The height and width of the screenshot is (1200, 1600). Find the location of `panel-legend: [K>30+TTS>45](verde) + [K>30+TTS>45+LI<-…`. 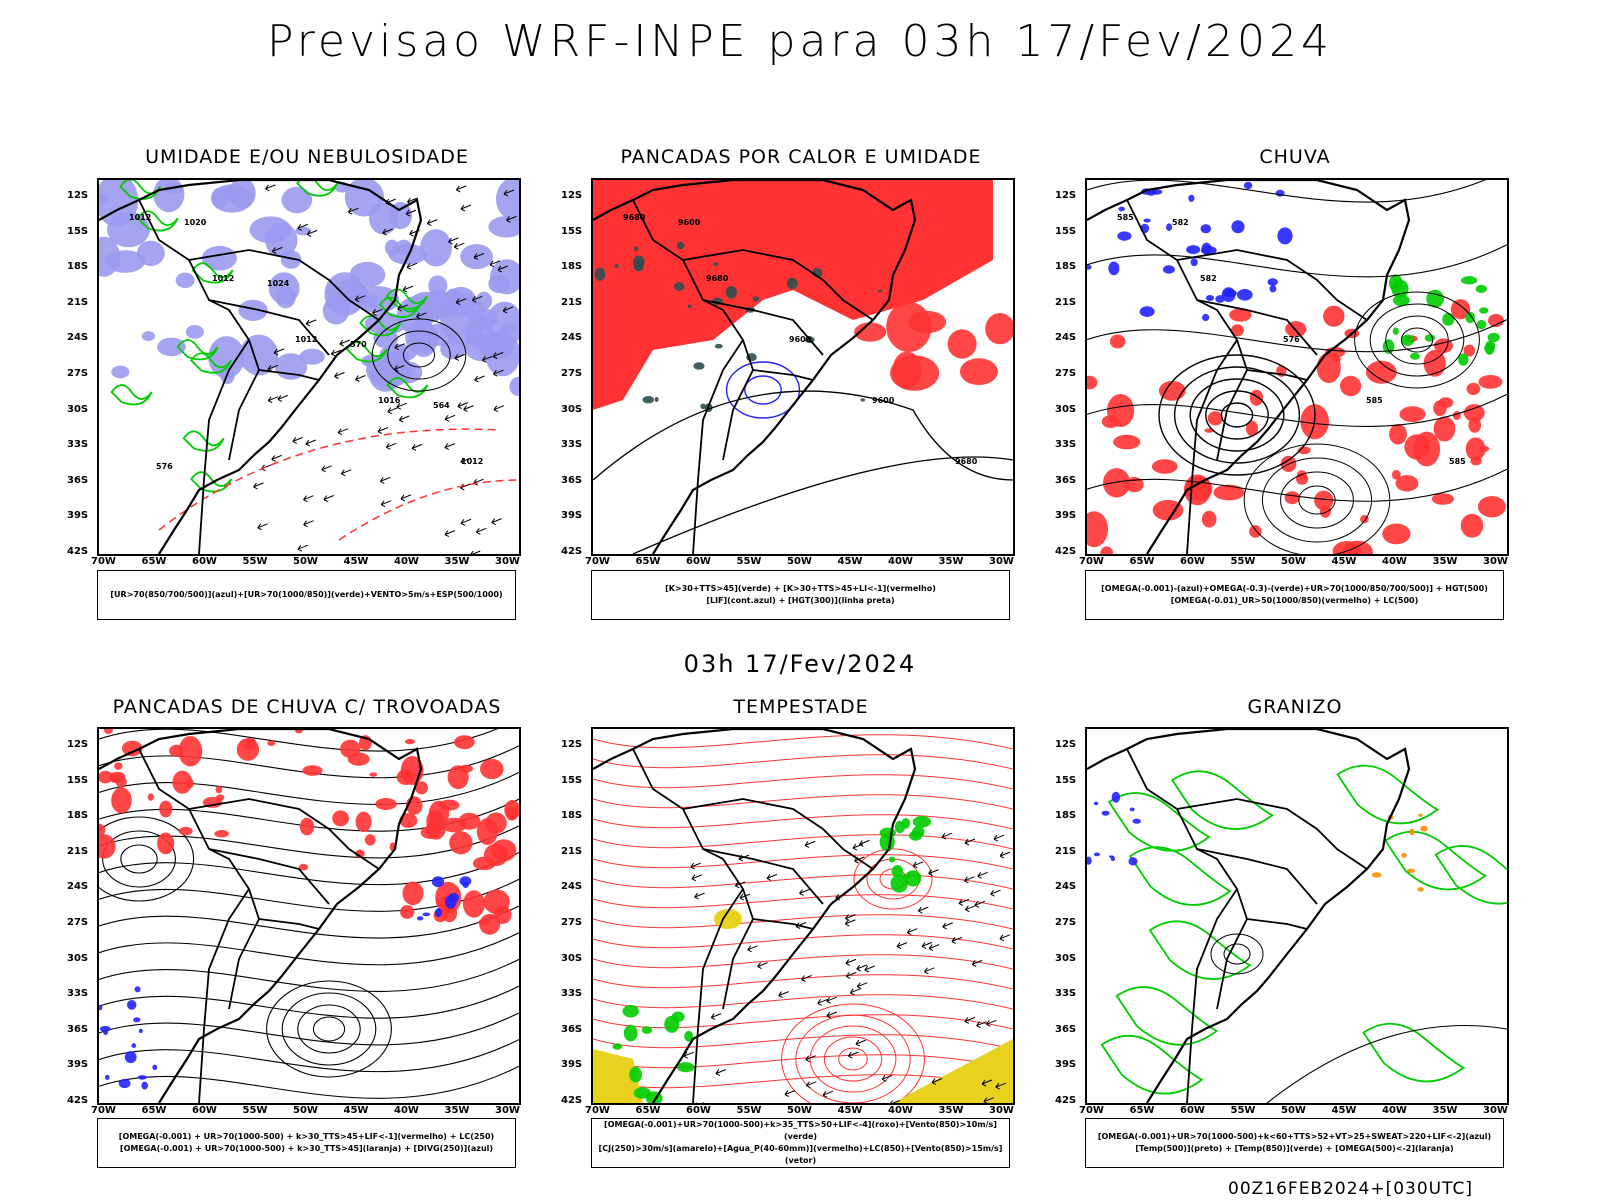

panel-legend: [K>30+TTS>45](verde) + [K>30+TTS>45+LI<-… is located at coordinates (800, 595).